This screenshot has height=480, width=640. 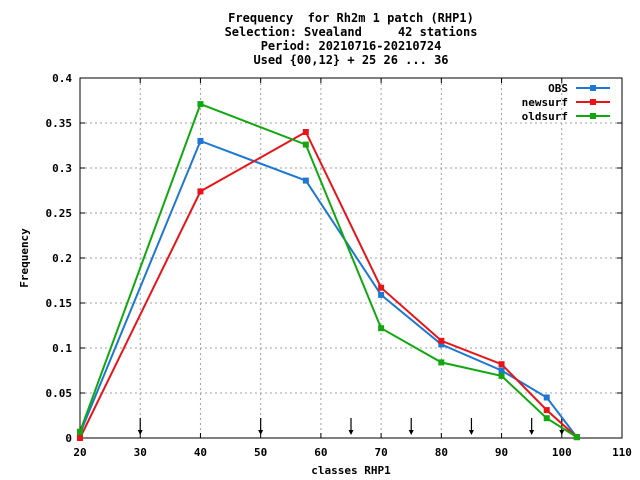 I want to click on x-tick-label: 30, so click(x=140, y=452).